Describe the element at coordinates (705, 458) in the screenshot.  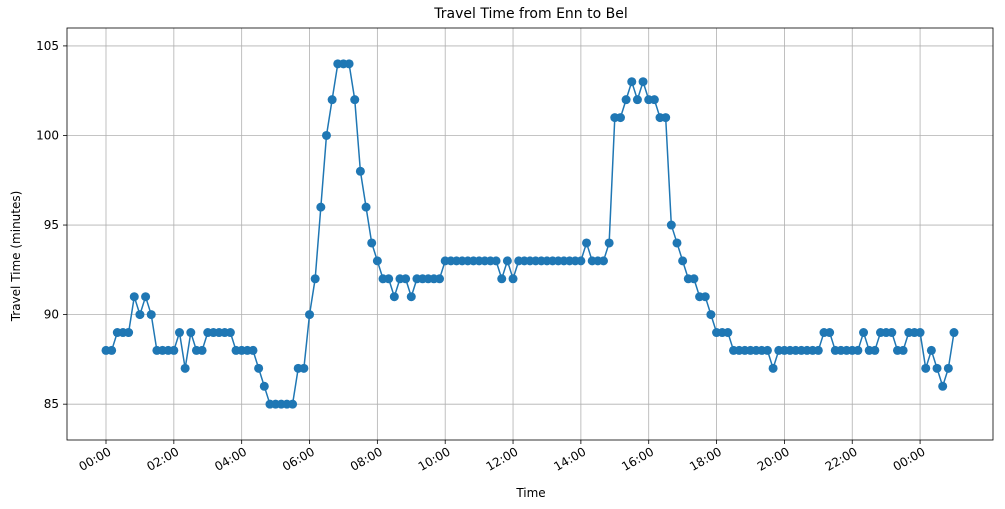
I see `x-tick-label: 18:00` at that location.